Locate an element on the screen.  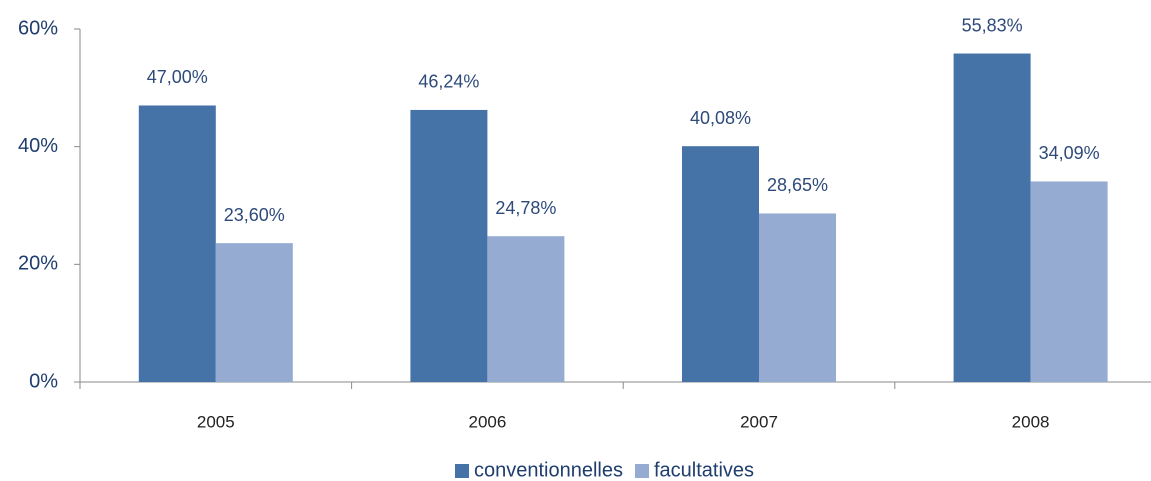
y-tick-label: 40% is located at coordinates (38, 146).